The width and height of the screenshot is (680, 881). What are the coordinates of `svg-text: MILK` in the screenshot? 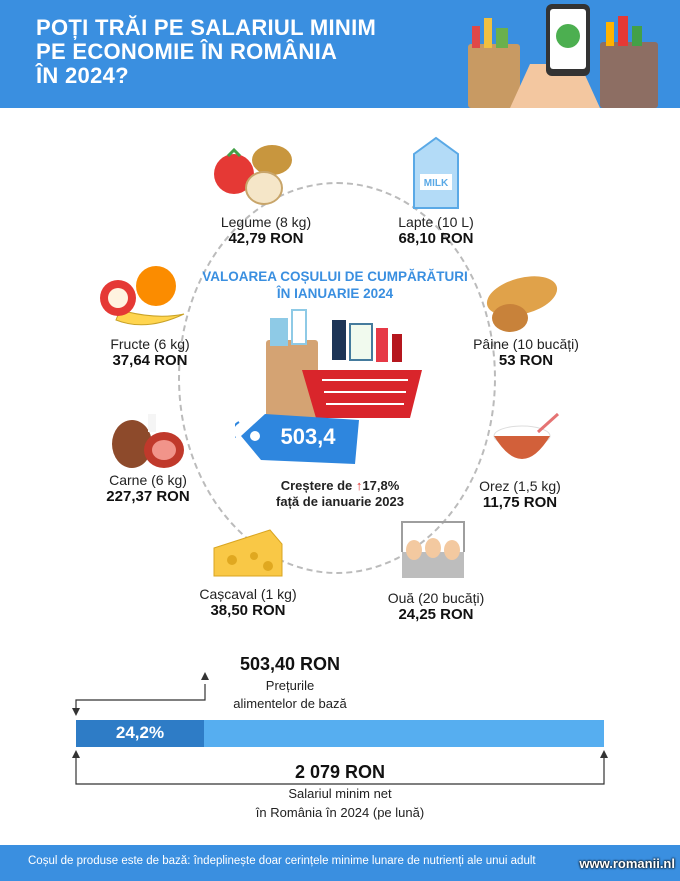 It's located at (436, 183).